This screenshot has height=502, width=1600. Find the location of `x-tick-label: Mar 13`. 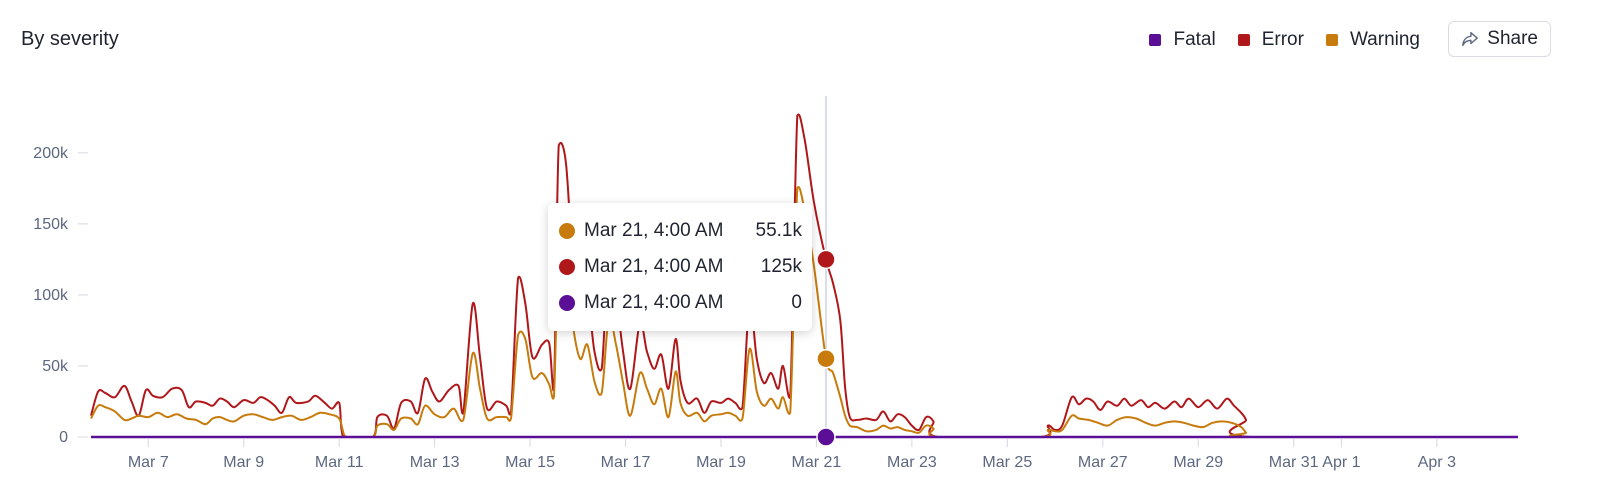

x-tick-label: Mar 13 is located at coordinates (435, 462).